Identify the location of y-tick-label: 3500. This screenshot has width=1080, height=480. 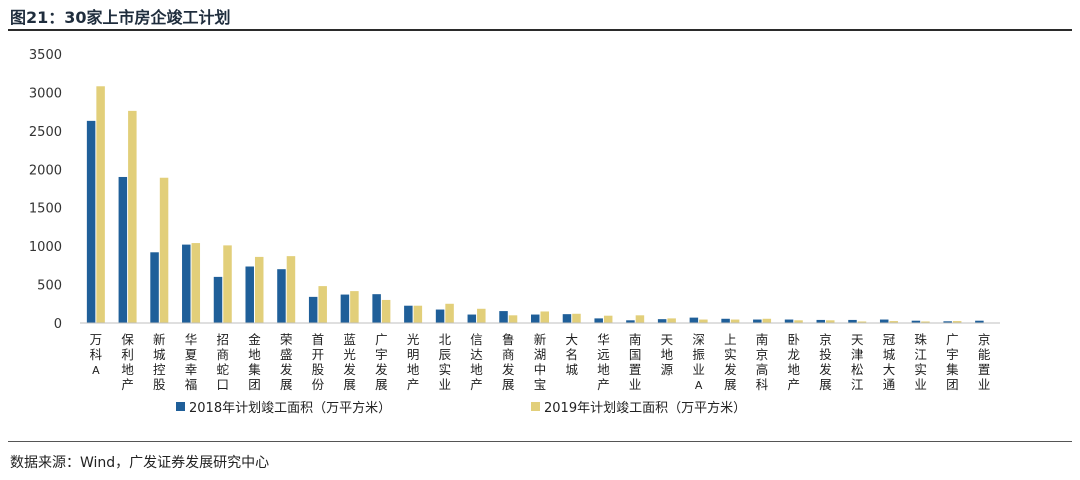
(45, 55).